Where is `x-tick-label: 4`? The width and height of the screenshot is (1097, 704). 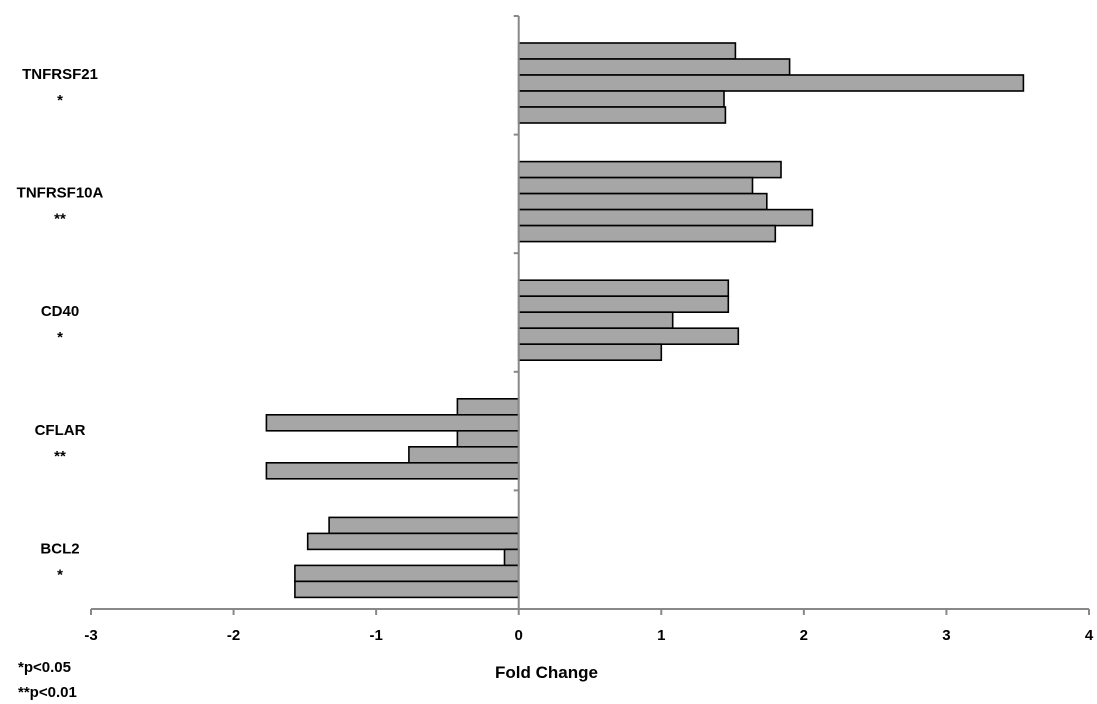
x-tick-label: 4 is located at coordinates (1089, 635).